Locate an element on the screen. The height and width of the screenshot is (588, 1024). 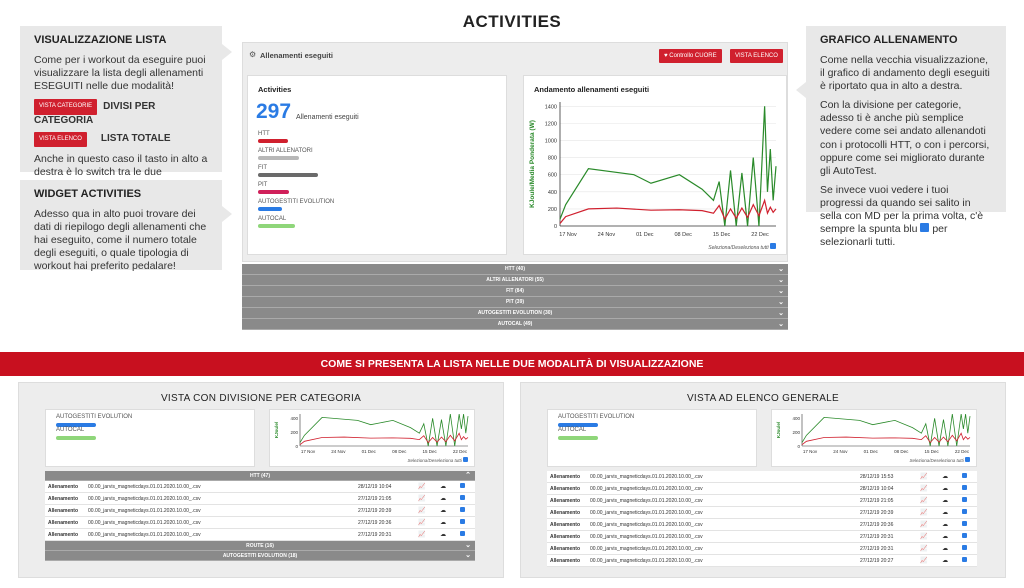
category-row: FIT (84) ⌄ is located at coordinates (515, 291).